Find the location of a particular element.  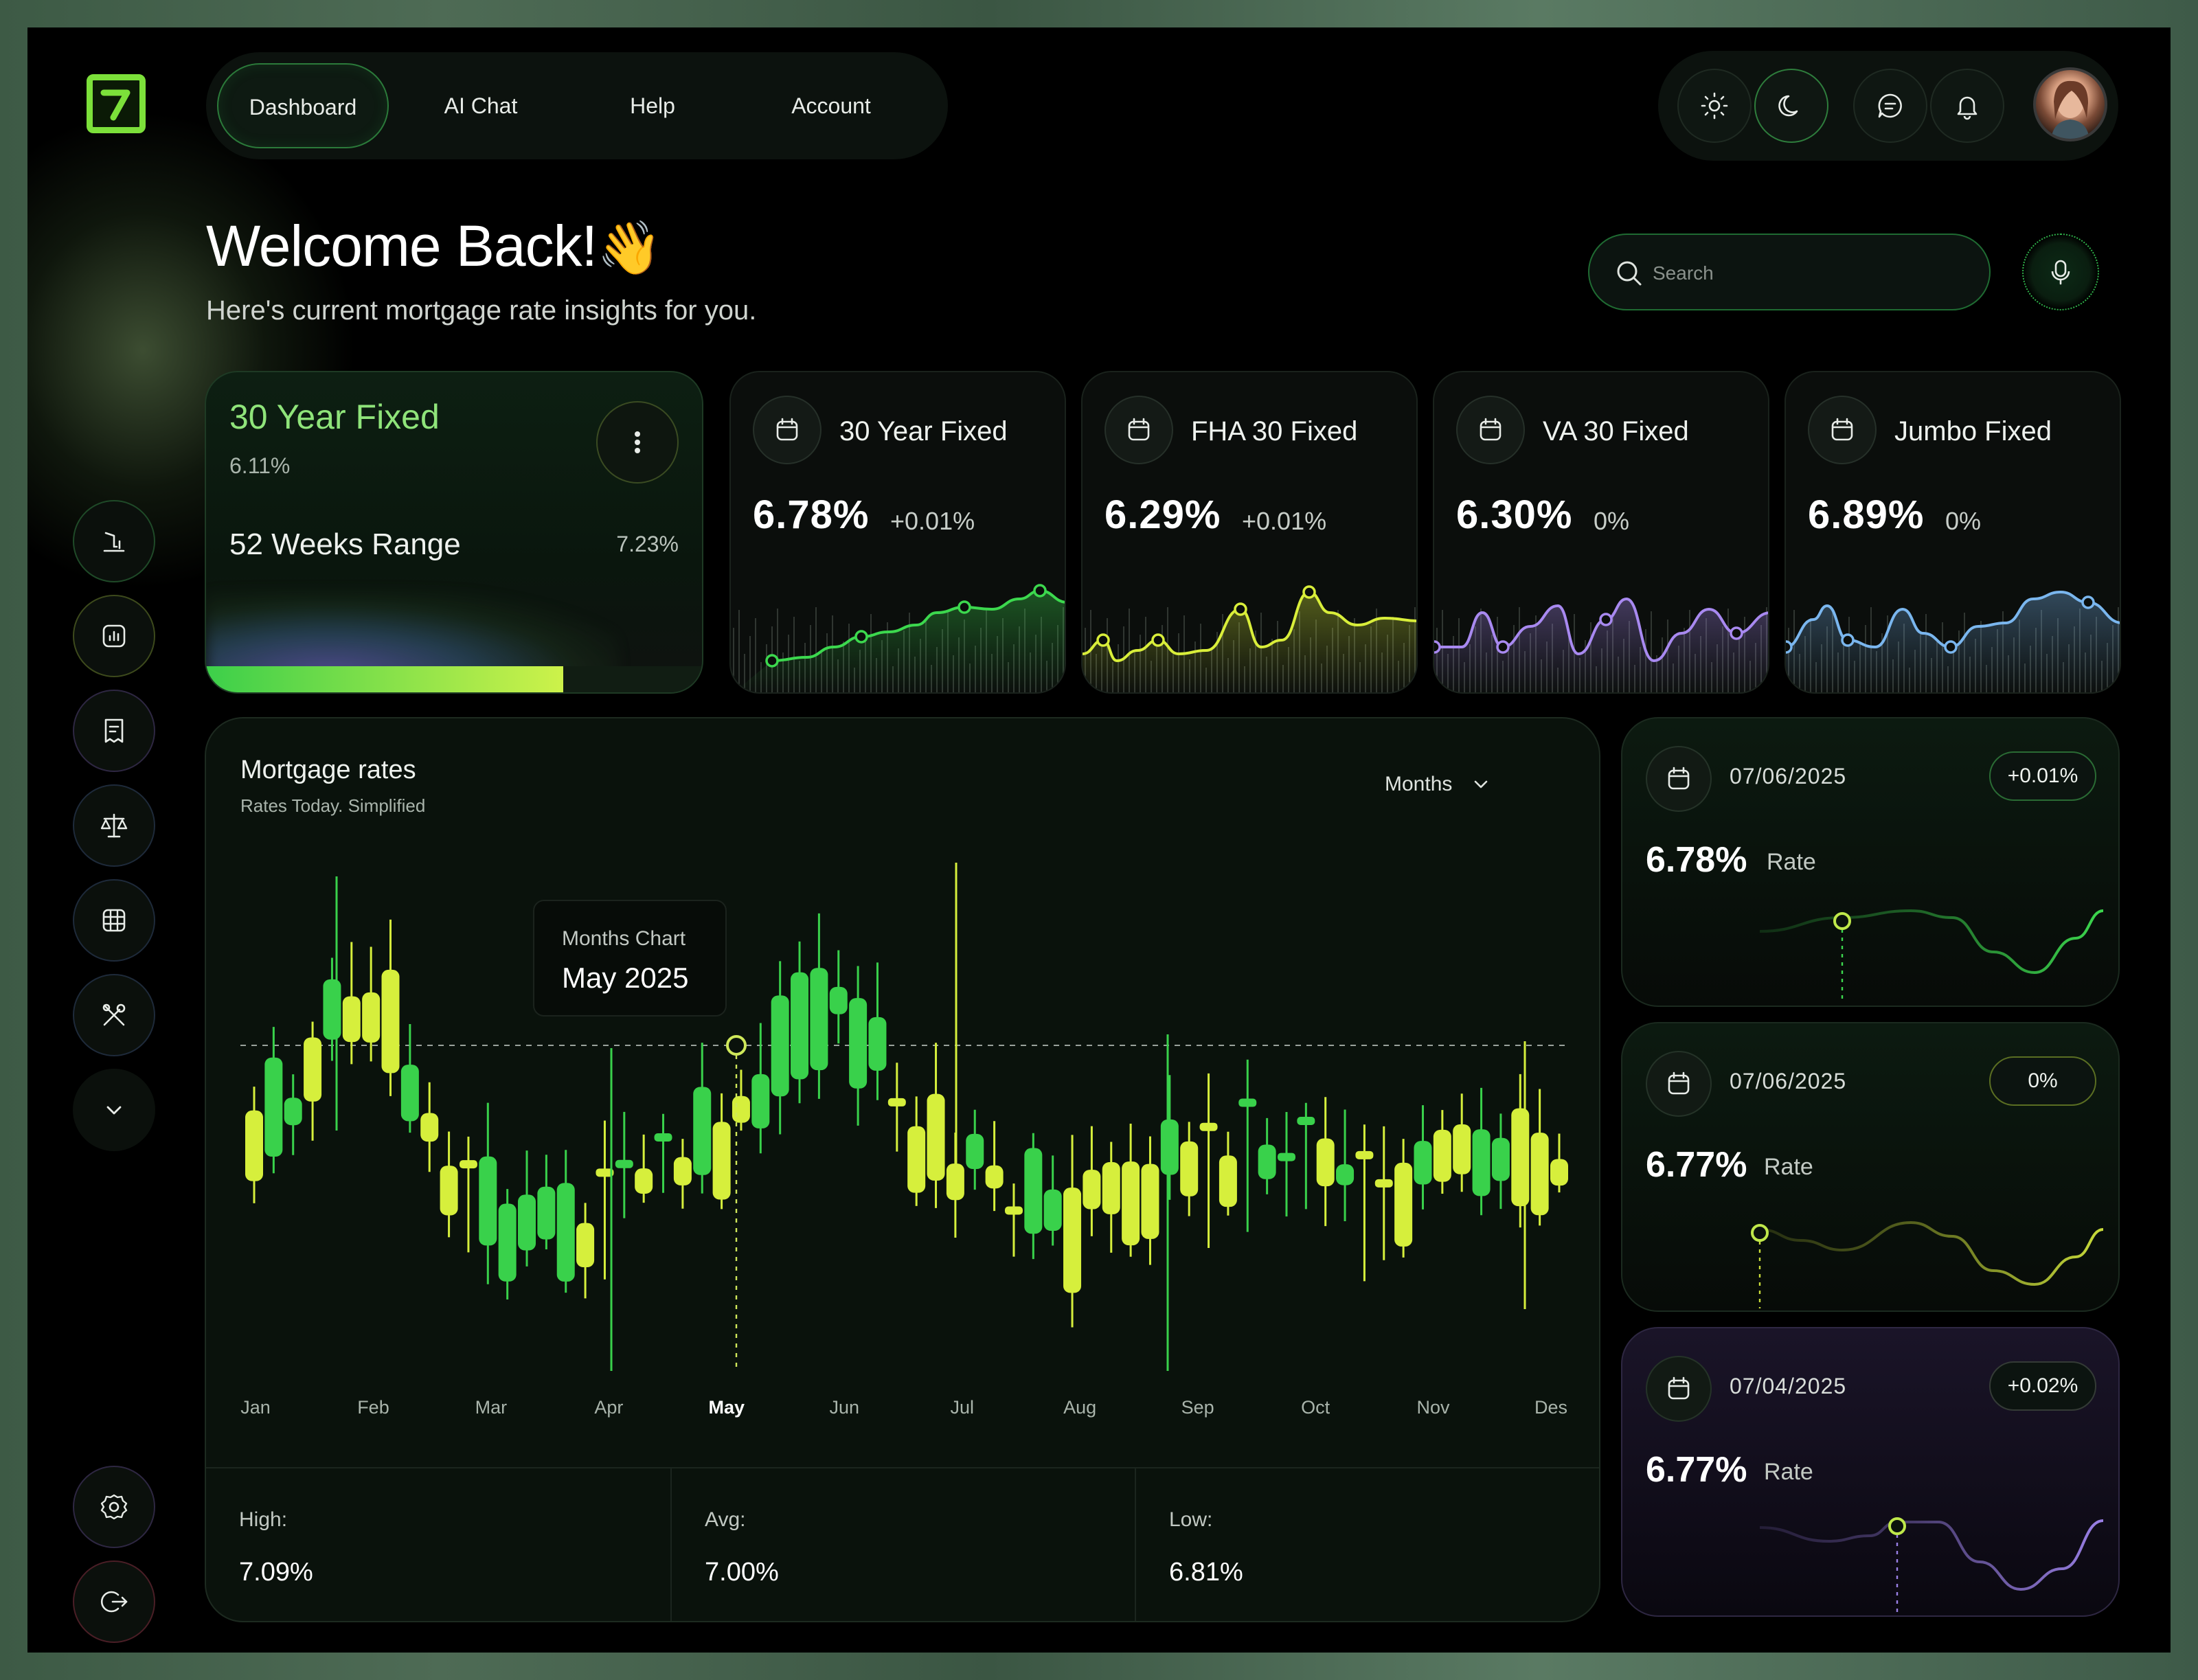

stat-label: High: is located at coordinates (263, 1519).